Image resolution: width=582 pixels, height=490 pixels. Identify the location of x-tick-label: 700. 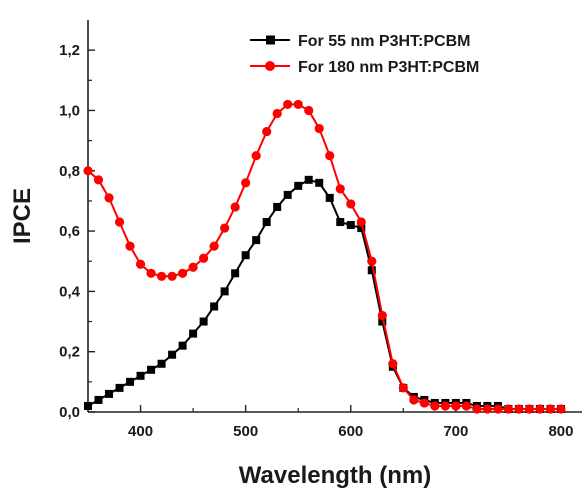
(455, 431).